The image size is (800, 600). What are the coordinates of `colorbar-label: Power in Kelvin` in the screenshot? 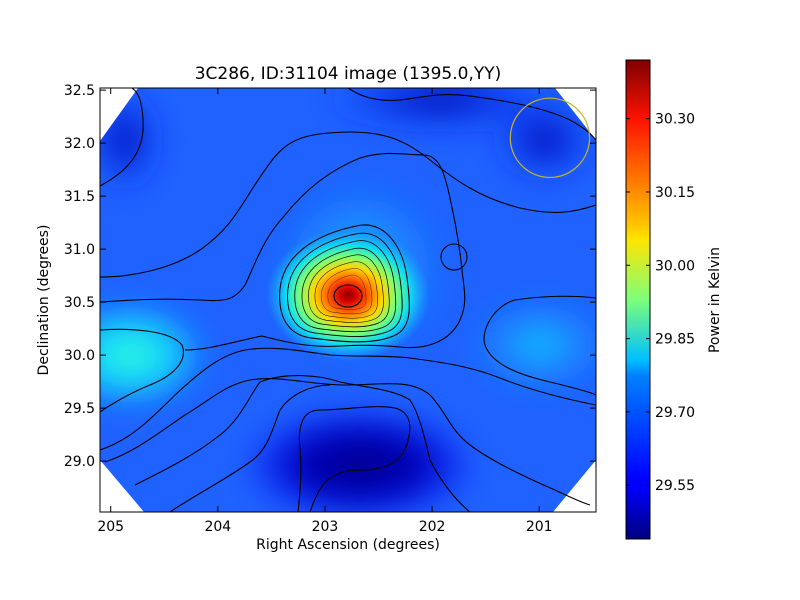 It's located at (715, 300).